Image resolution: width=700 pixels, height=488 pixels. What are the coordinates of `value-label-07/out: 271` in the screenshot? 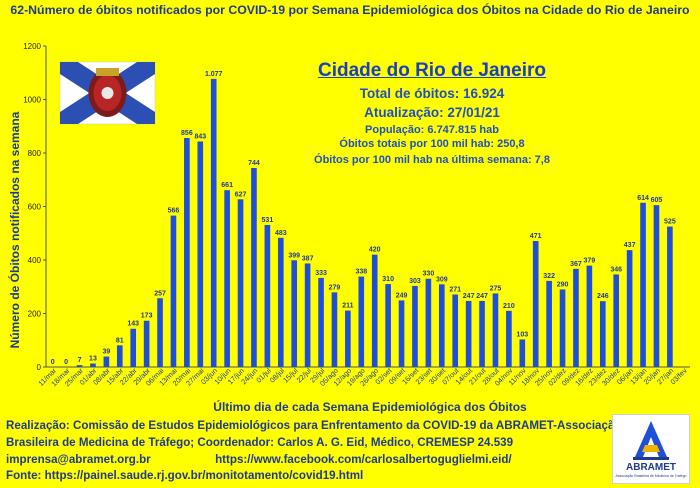 It's located at (455, 290).